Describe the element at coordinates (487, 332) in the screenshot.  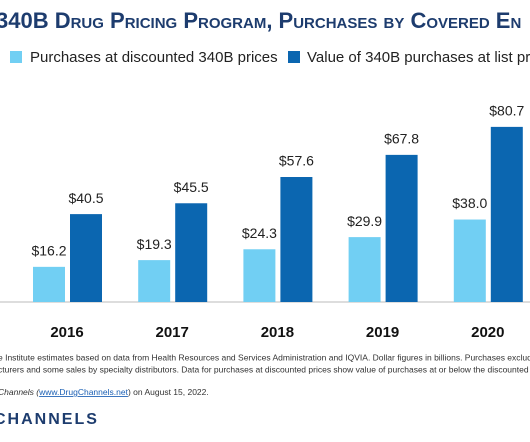
I see `x-tick-label: 2020` at that location.